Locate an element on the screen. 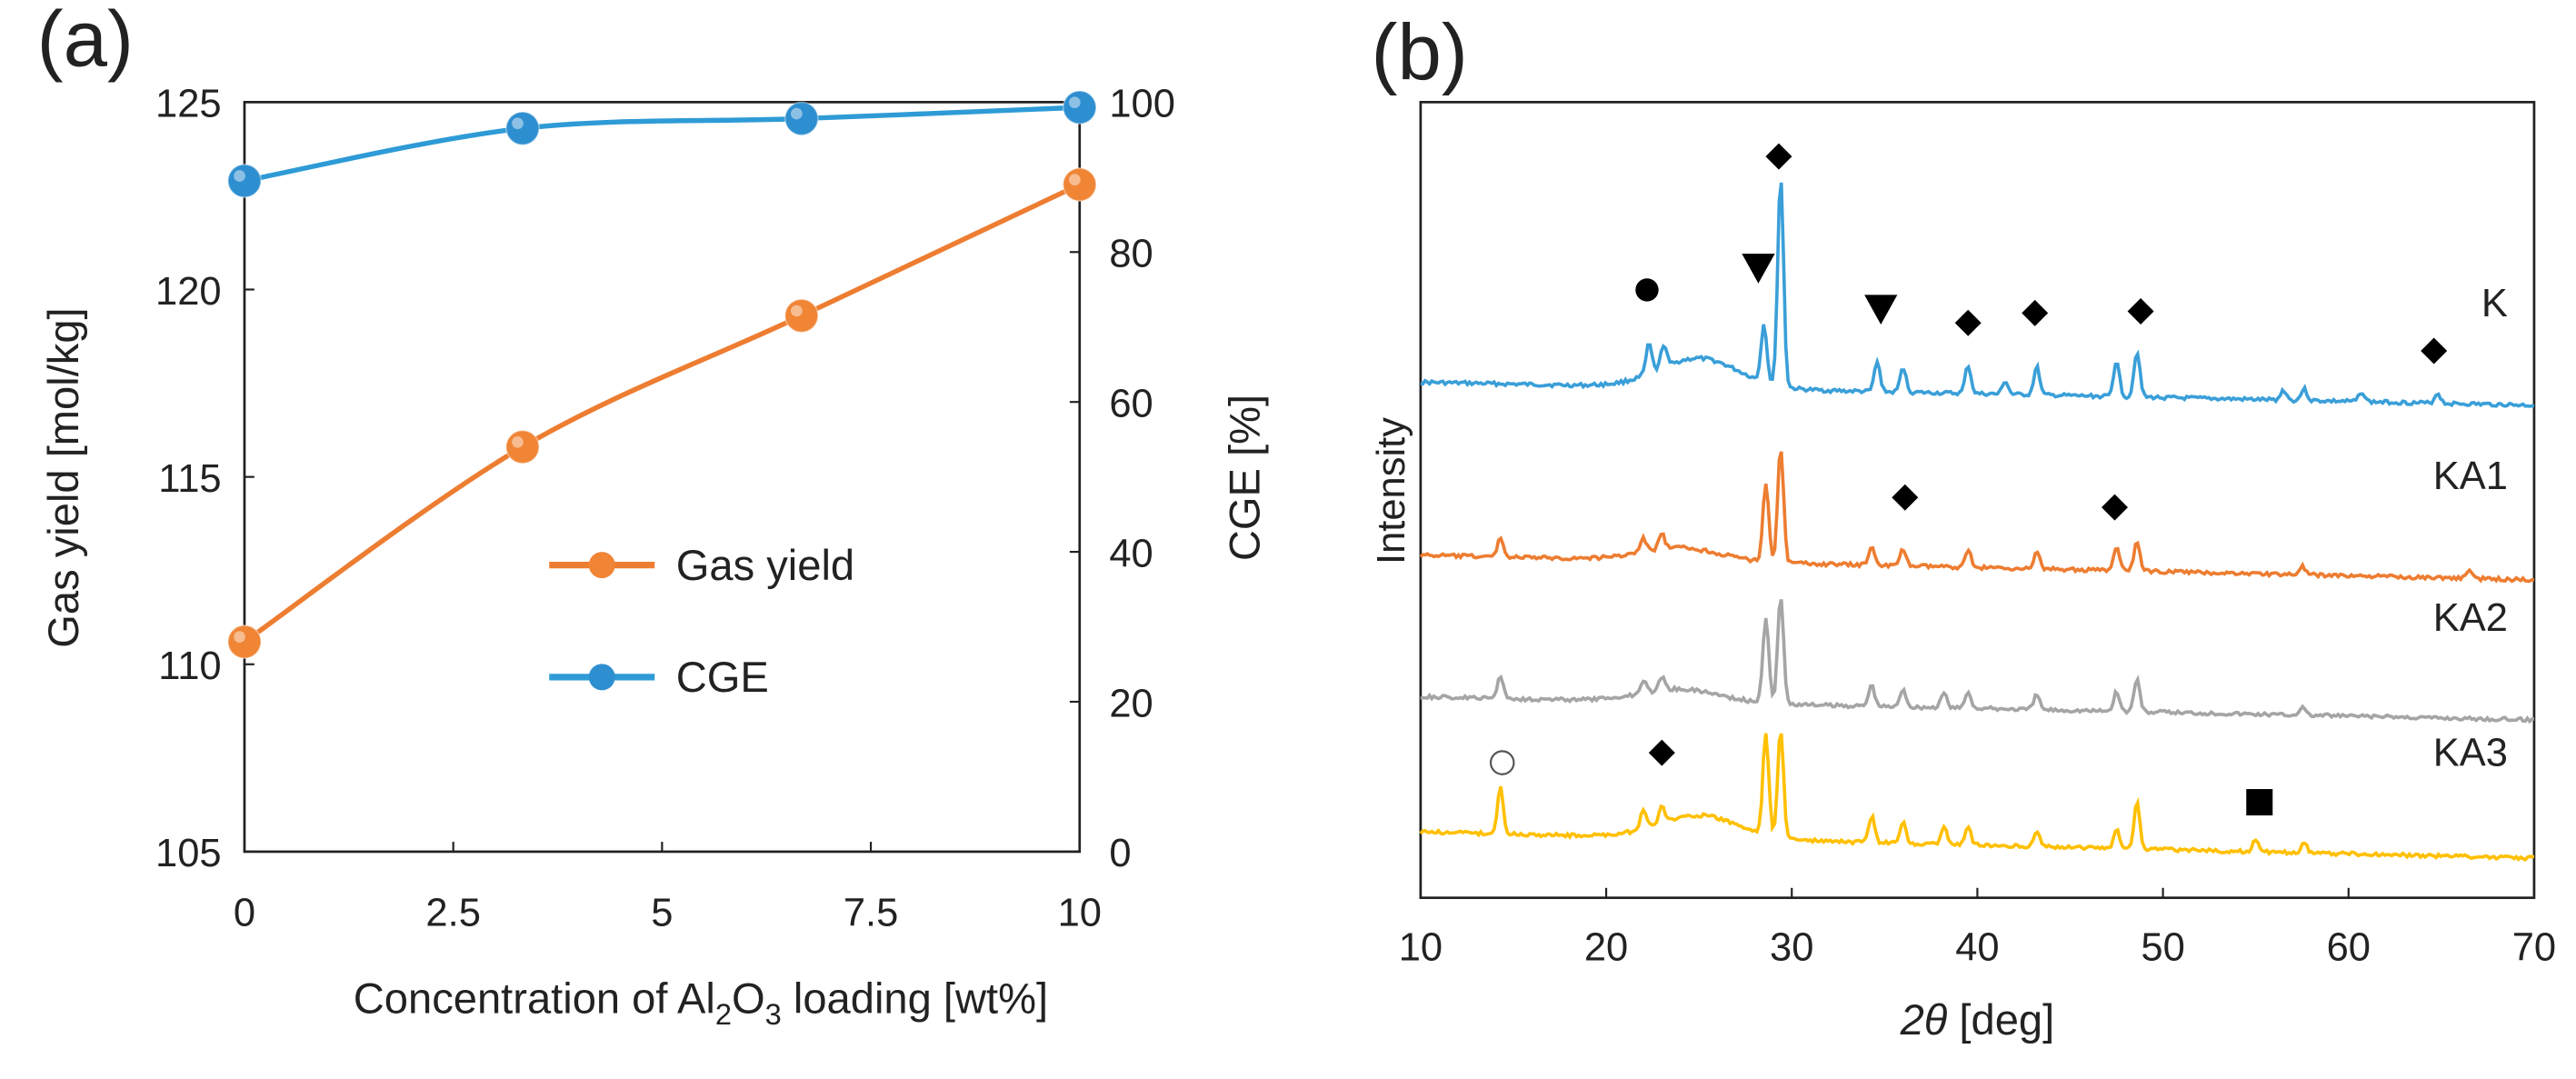 This screenshot has height=1079, width=2576. y2-tick-label: 100 is located at coordinates (1142, 105).